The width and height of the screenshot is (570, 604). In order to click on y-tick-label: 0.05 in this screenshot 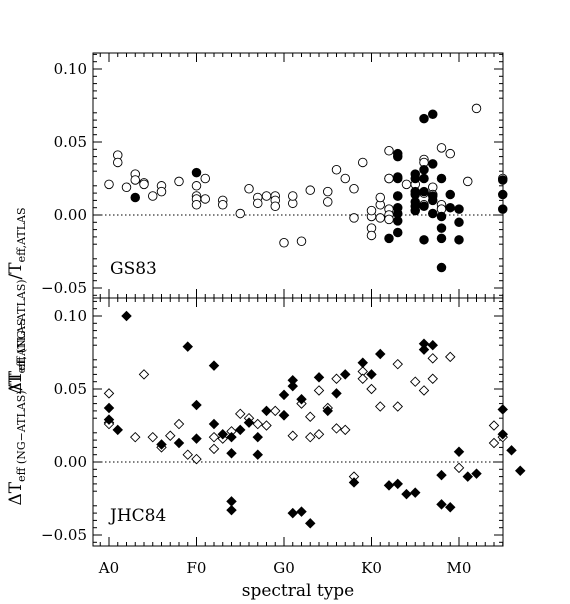, I will do `click(70, 389)`.